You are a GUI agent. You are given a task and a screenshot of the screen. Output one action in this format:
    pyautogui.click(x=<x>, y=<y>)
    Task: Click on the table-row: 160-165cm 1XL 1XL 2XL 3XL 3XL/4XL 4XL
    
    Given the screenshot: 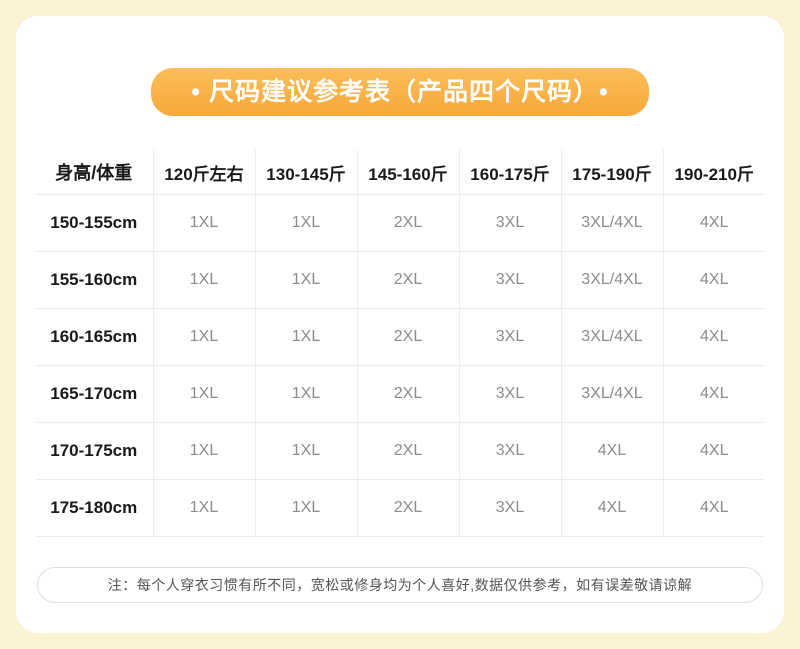 What is the action you would take?
    pyautogui.click(x=400, y=337)
    